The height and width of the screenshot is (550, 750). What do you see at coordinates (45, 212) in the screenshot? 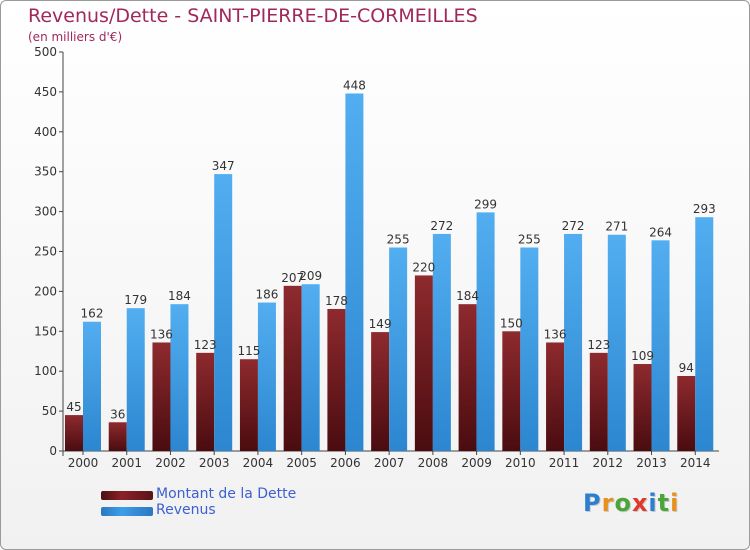
I see `y-tick-label: 300` at bounding box center [45, 212].